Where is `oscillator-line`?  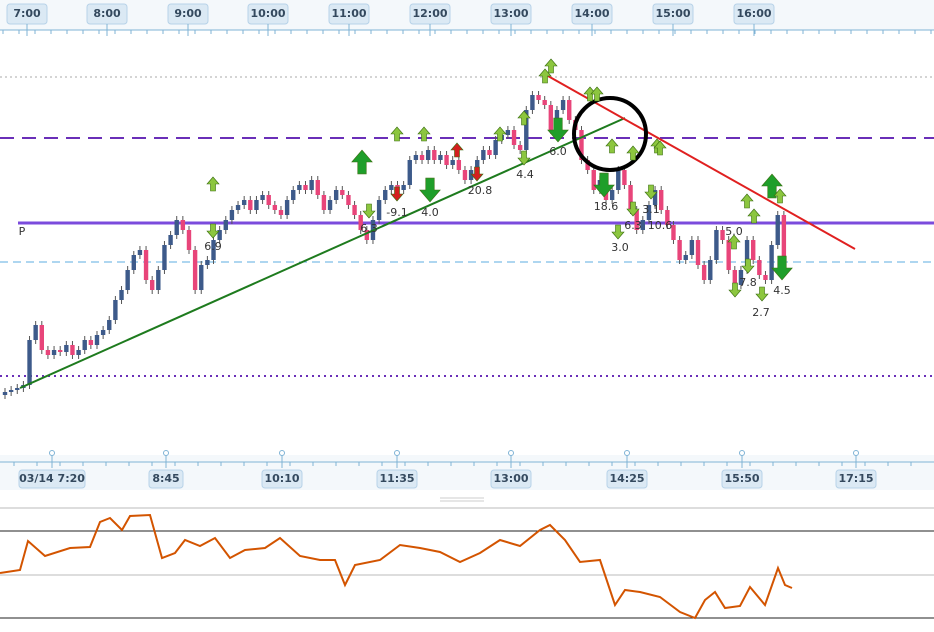
oscillator-line is located at coordinates (396, 566).